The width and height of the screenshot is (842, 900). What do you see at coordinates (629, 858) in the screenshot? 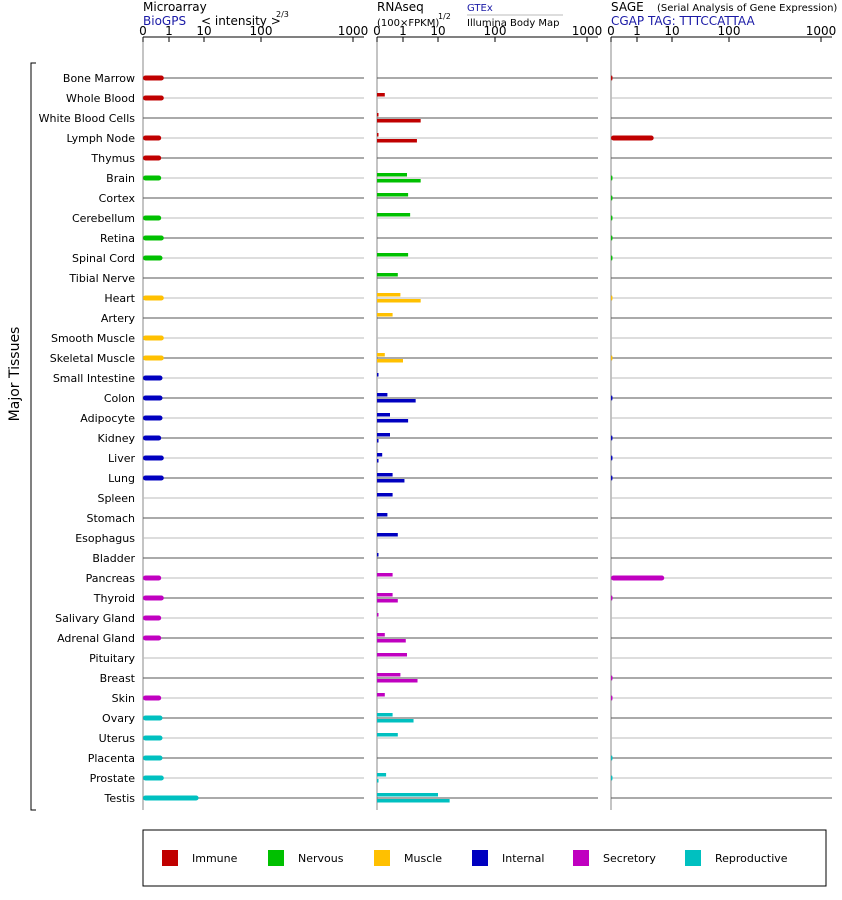
I see `legend-label-secretory: Secretory` at bounding box center [629, 858].